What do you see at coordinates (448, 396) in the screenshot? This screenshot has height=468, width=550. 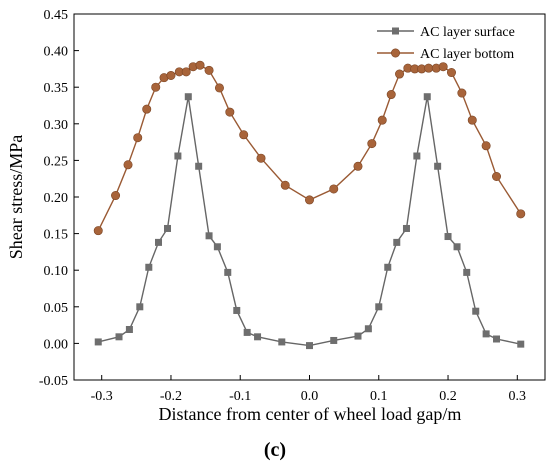 I see `x-tick-label: 0.2` at bounding box center [448, 396].